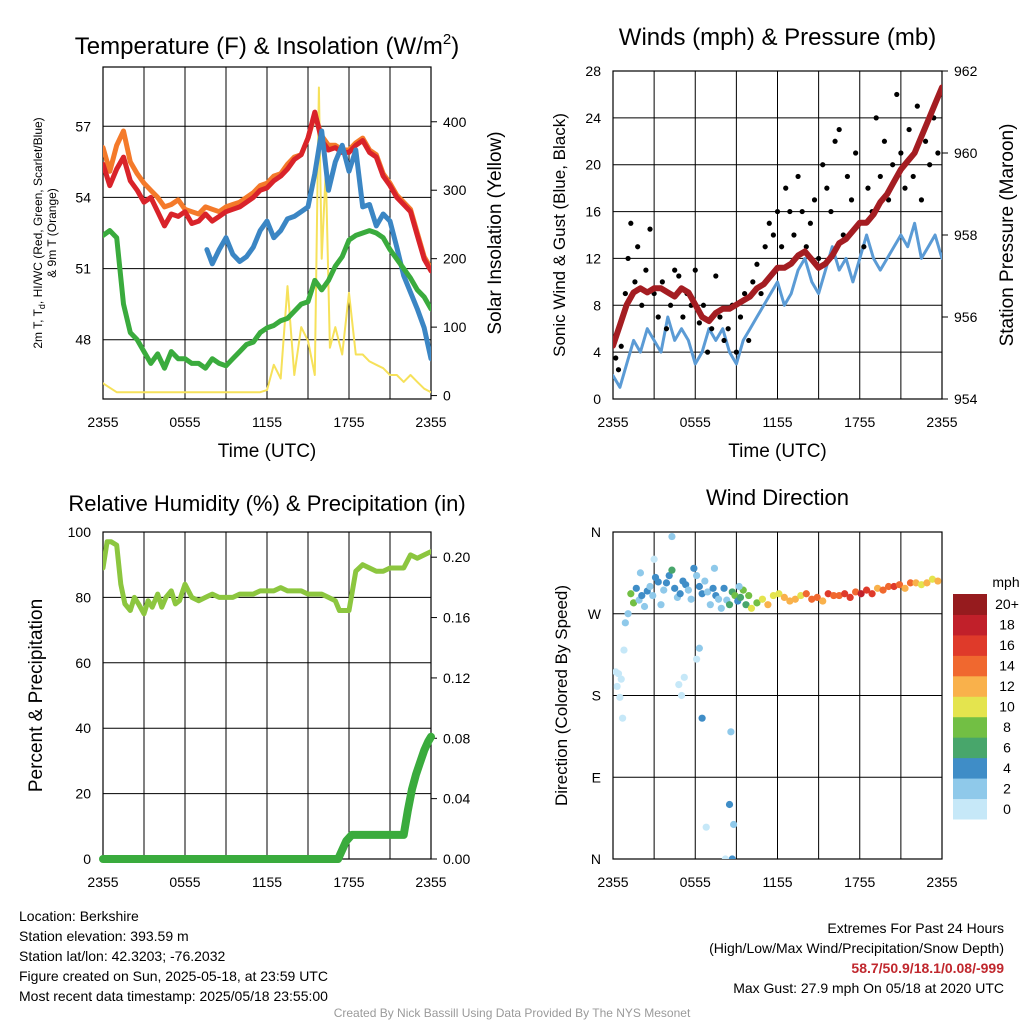  Describe the element at coordinates (348, 882) in the screenshot. I see `humidity-xtick-label: 1755` at that location.